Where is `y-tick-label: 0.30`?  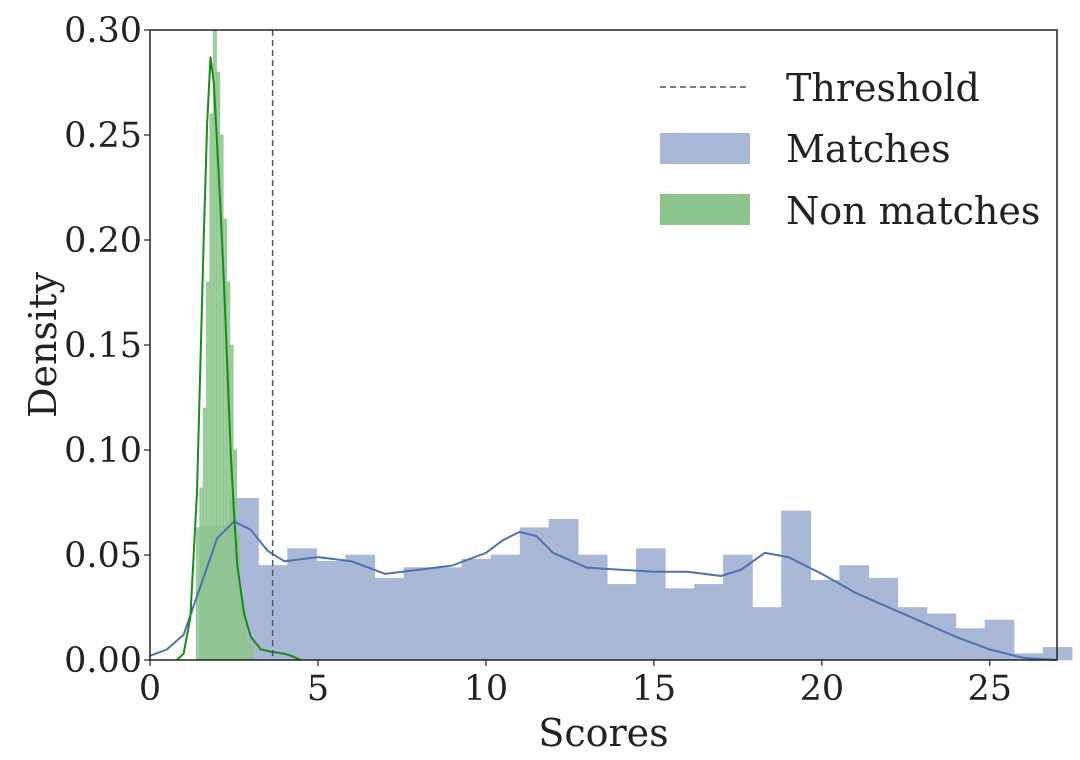 y-tick-label: 0.30 is located at coordinates (103, 31).